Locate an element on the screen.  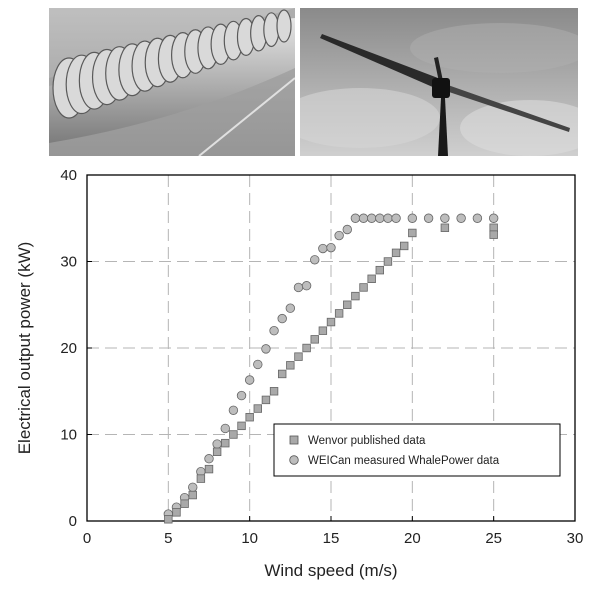
y-tick-label: 0 is located at coordinates (73, 521).